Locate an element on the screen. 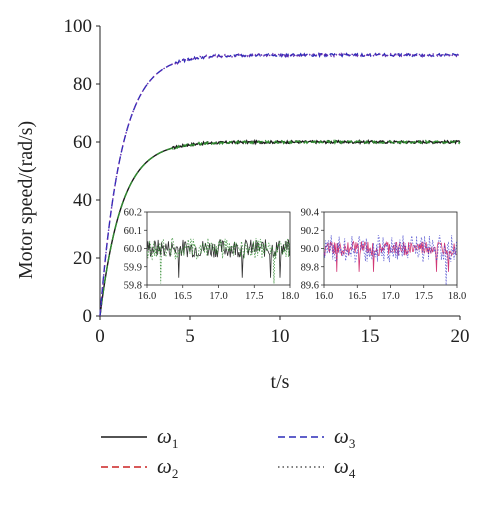 The width and height of the screenshot is (488, 505). inset-y-tick-label: 90.0 is located at coordinates (310, 249).